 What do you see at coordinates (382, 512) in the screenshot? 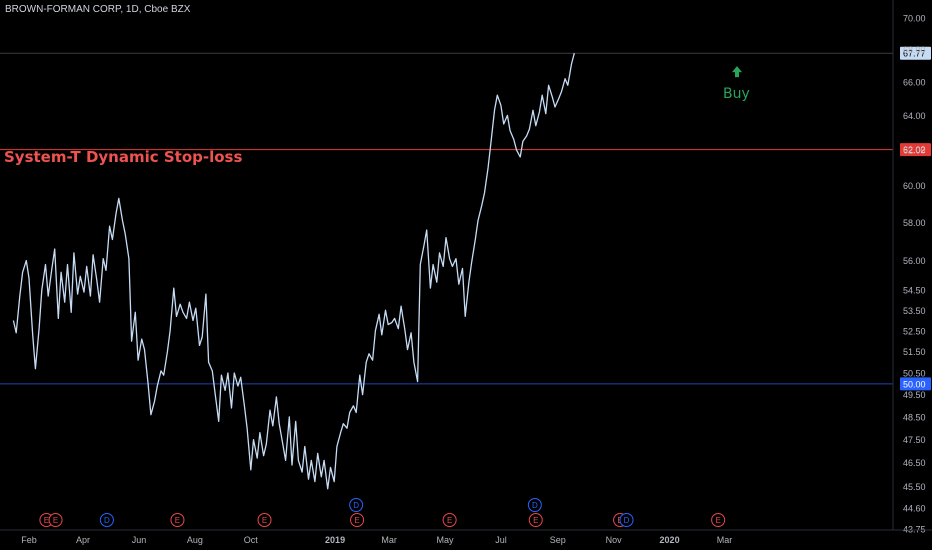
I see `event-markers: EEDEEDEEDEEDE` at bounding box center [382, 512].